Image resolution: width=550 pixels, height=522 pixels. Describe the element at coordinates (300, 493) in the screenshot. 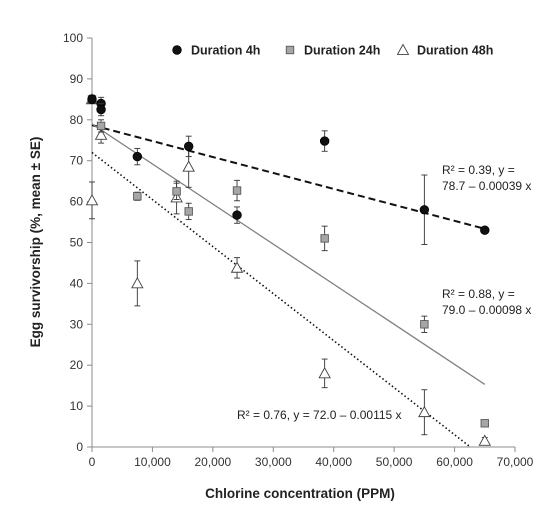

I see `x-axis-title: Chlorine concentration (PPM)` at that location.